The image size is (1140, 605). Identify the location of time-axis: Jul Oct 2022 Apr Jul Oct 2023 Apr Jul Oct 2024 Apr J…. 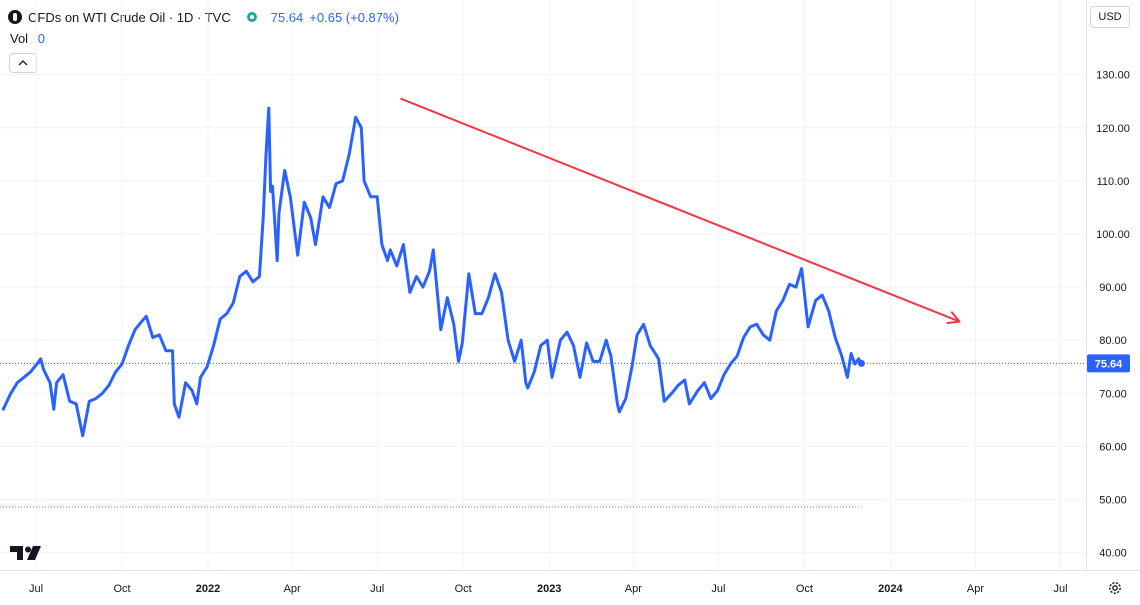
(570, 583).